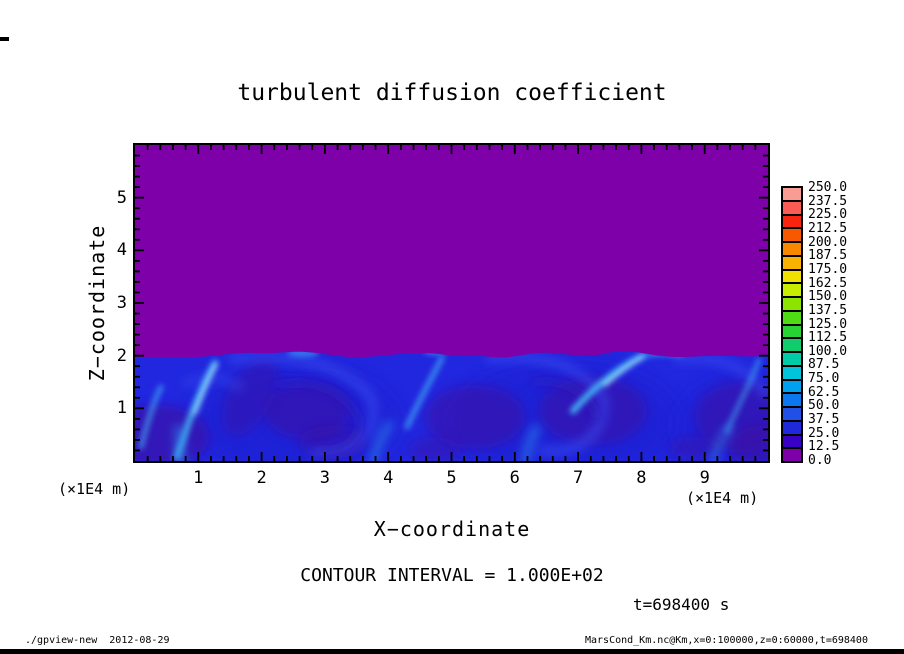 The width and height of the screenshot is (904, 654). I want to click on z-tick-label-3: 3, so click(121, 303).